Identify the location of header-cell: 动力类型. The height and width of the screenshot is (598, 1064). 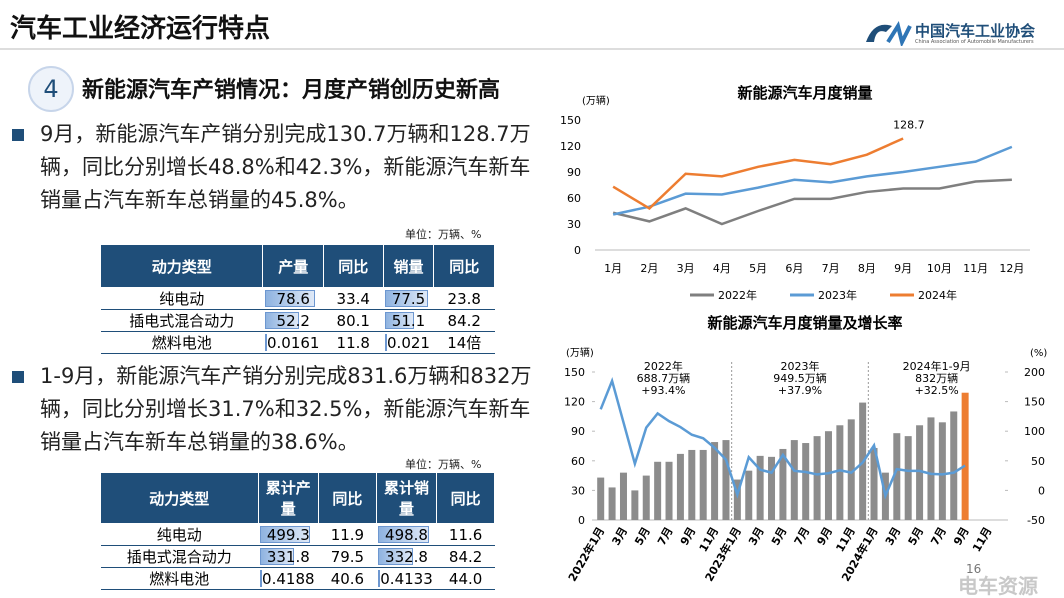
(181, 266).